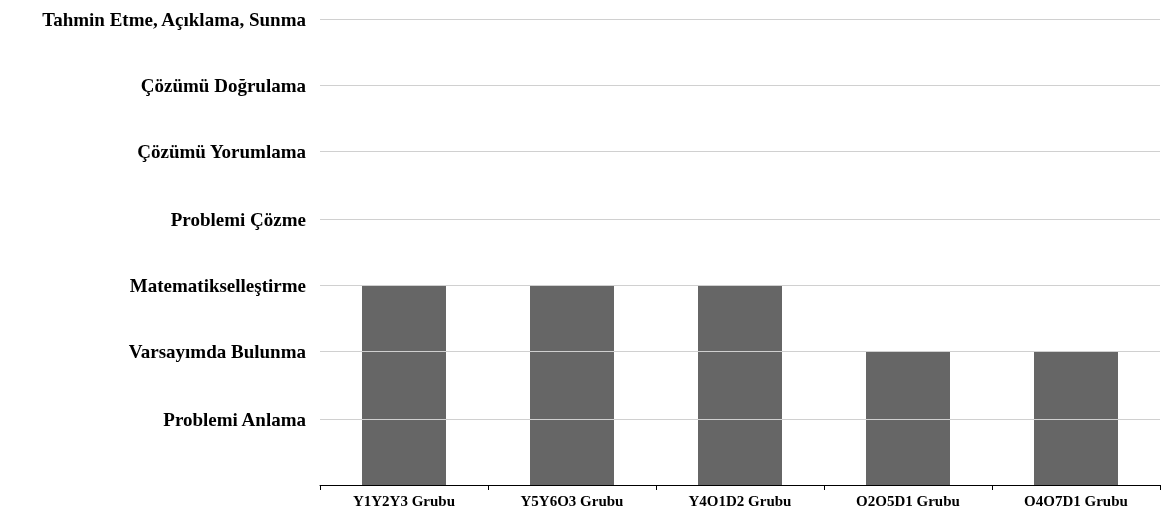 The height and width of the screenshot is (521, 1170). What do you see at coordinates (223, 86) in the screenshot?
I see `ref-line-label: Çözümü Doğrulama` at bounding box center [223, 86].